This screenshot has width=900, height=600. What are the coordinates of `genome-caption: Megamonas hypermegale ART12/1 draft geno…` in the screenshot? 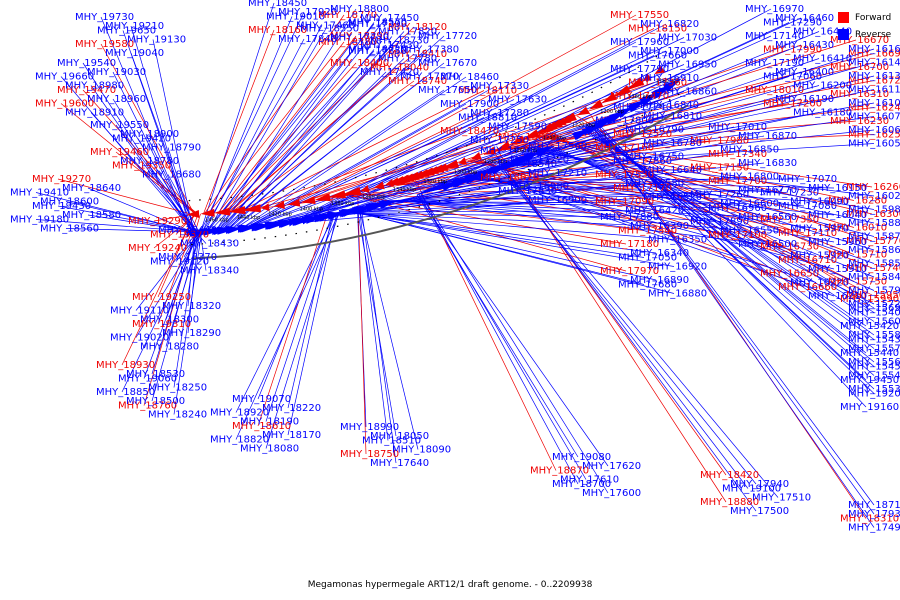 It's located at (450, 585).